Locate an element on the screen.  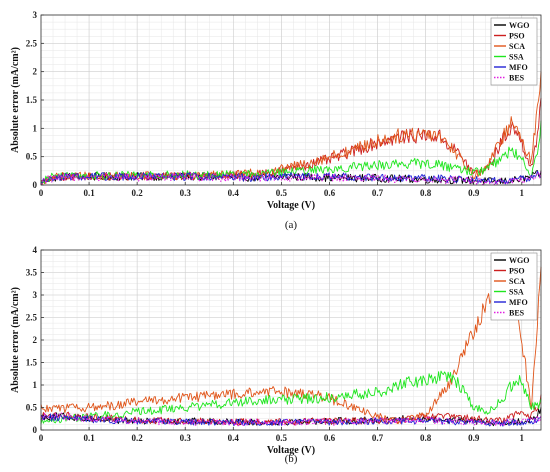
series-line-mfo is located at coordinates (291, 177).